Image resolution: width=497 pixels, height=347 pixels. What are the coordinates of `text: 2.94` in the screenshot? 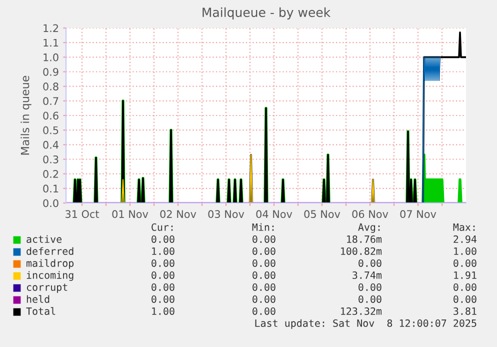 It's located at (465, 239).